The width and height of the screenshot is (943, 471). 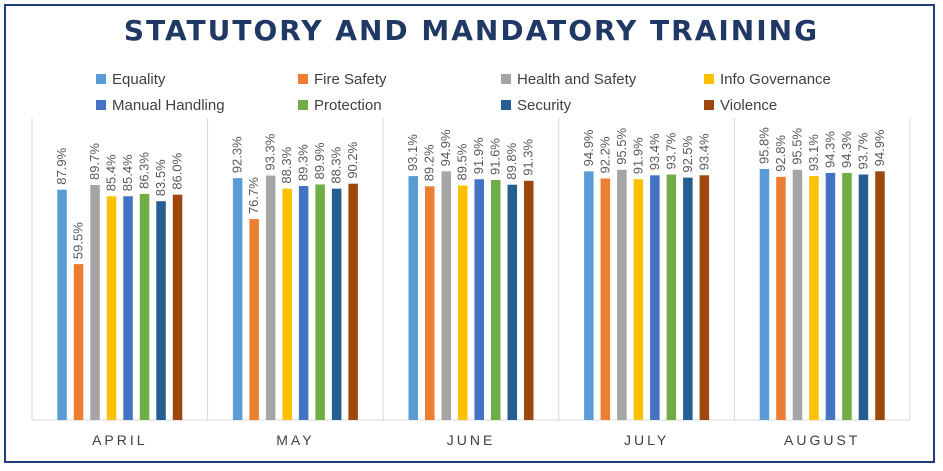 I want to click on bar-equality-july, so click(x=589, y=295).